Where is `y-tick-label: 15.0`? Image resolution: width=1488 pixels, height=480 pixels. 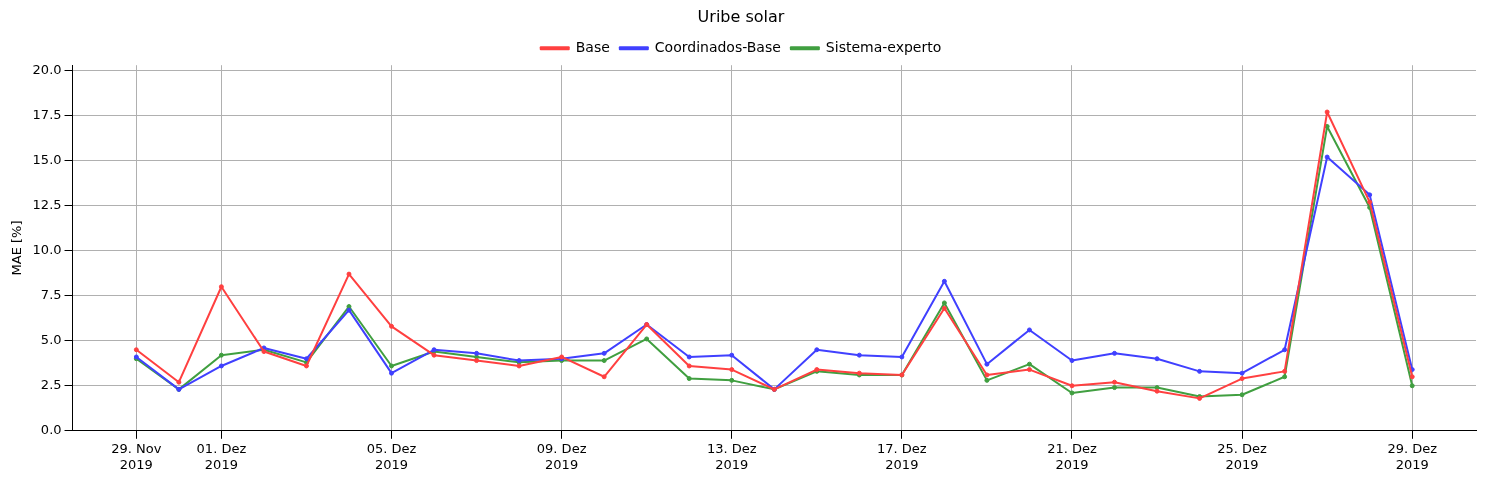 y-tick-label: 15.0 is located at coordinates (47, 160).